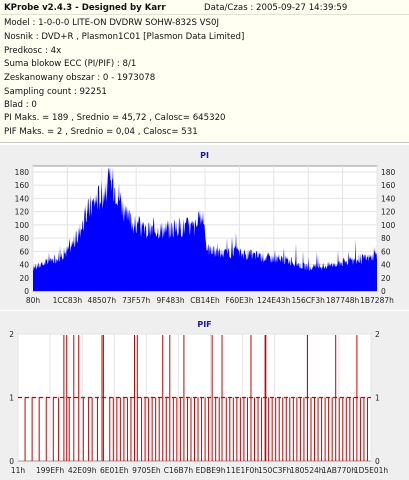 This screenshot has width=409, height=480. Describe the element at coordinates (22, 212) in the screenshot. I see `pi-ytick-left: 120` at that location.